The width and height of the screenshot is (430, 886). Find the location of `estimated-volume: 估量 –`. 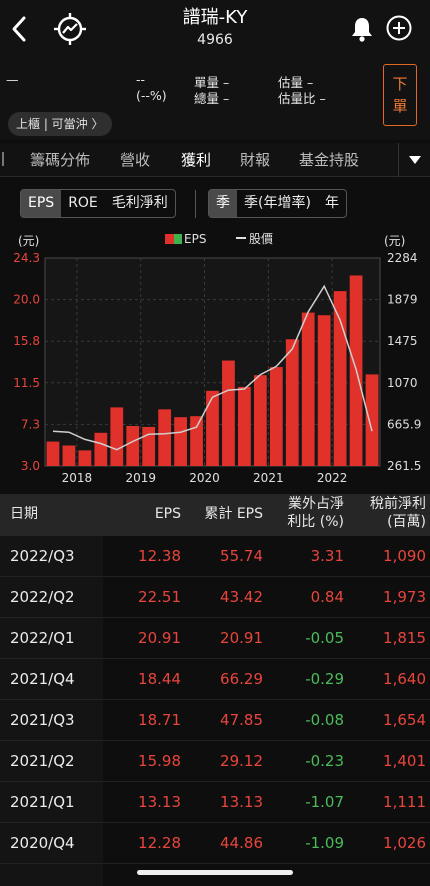

estimated-volume: 估量 – is located at coordinates (296, 82).